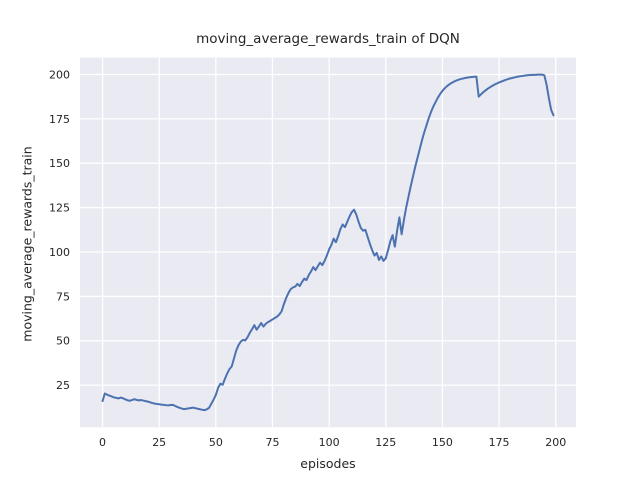 The image size is (640, 480). I want to click on y-tick-label: 25, so click(63, 385).